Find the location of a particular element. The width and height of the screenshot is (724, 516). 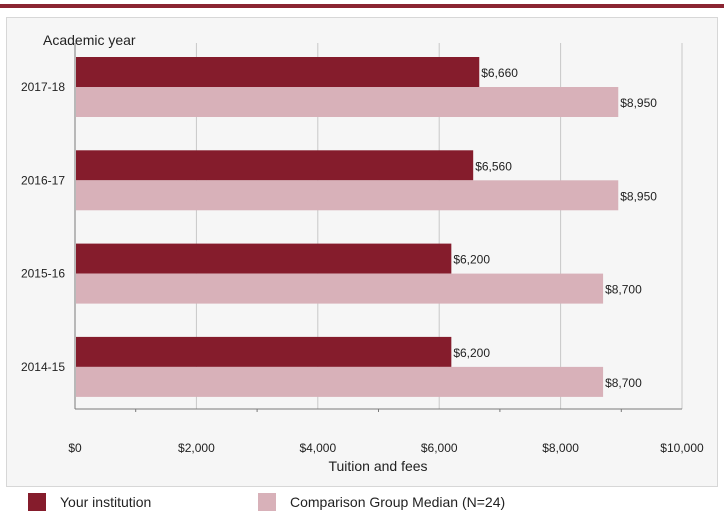

legend-label-your-institution: Your institution is located at coordinates (106, 502).